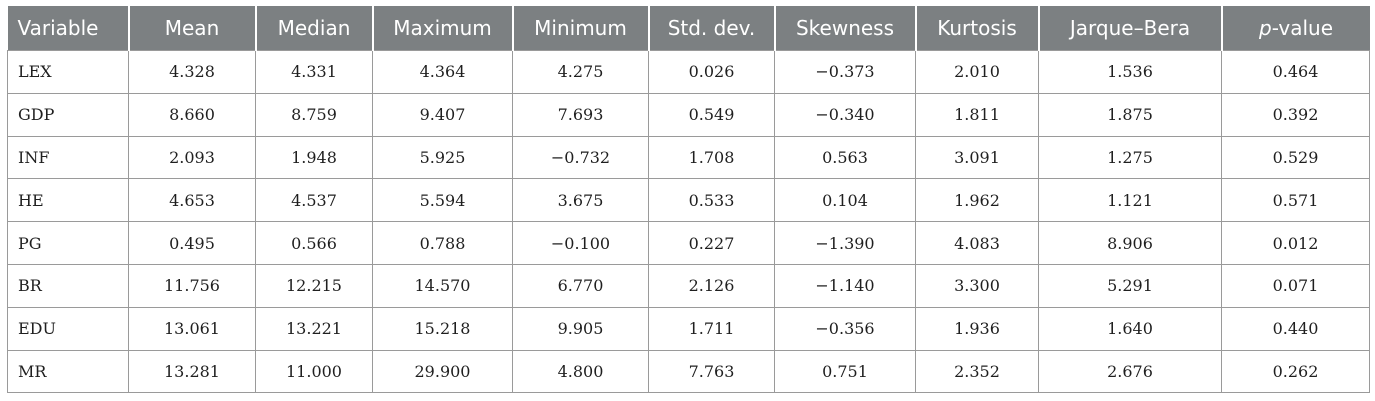  Describe the element at coordinates (68, 114) in the screenshot. I see `cell-variable: GDP` at that location.